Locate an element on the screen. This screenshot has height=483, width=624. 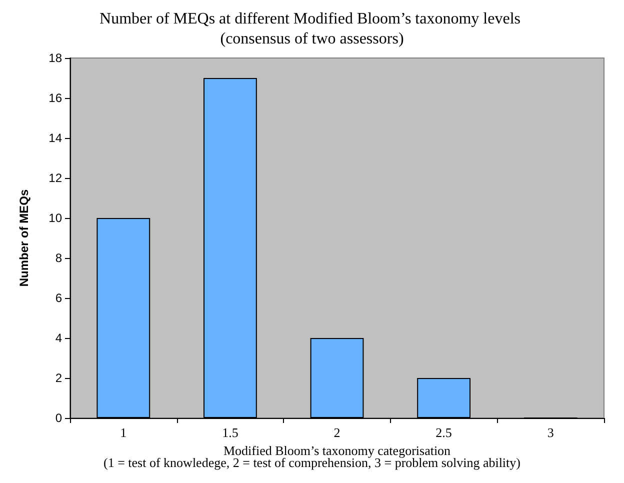
y-tick-label: 4 is located at coordinates (58, 338).